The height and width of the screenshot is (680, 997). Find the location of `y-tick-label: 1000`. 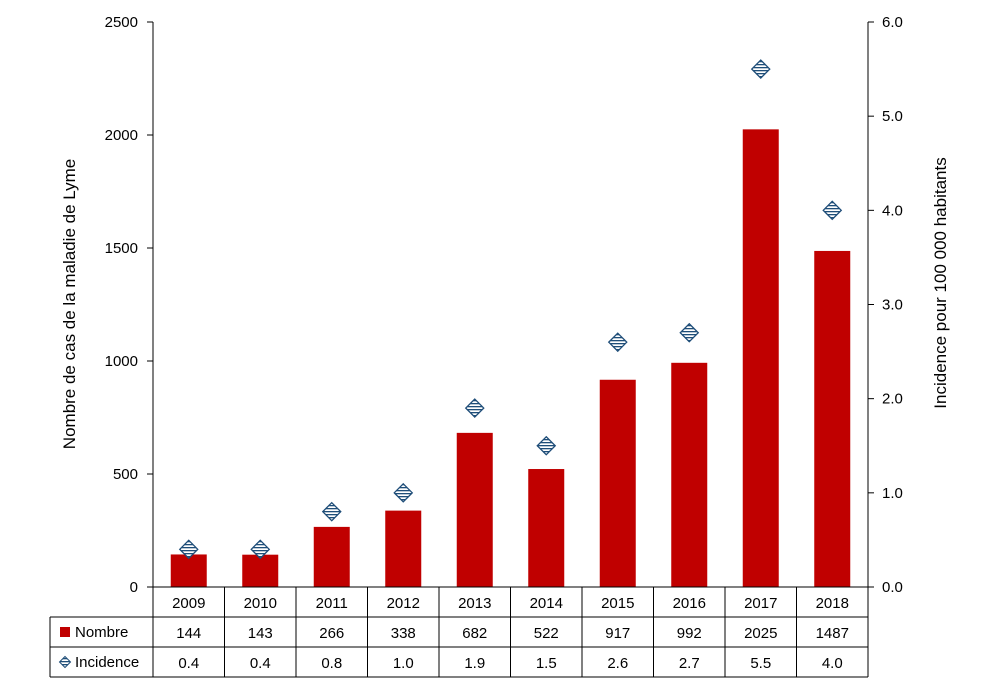

y-tick-label: 1000 is located at coordinates (121, 361).